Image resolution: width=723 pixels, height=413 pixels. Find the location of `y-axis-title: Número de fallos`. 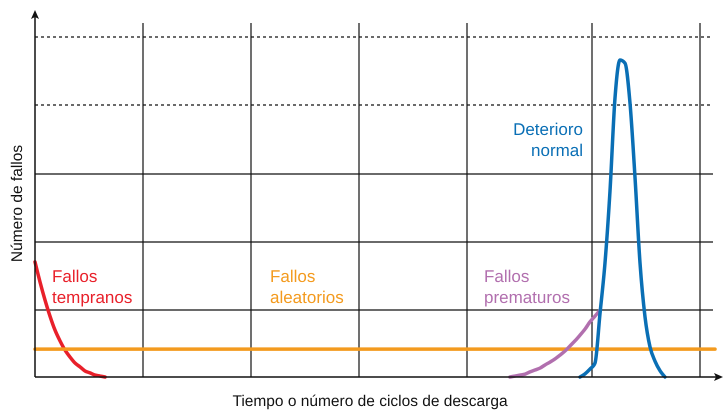

y-axis-title: Número de fallos is located at coordinates (17, 203).